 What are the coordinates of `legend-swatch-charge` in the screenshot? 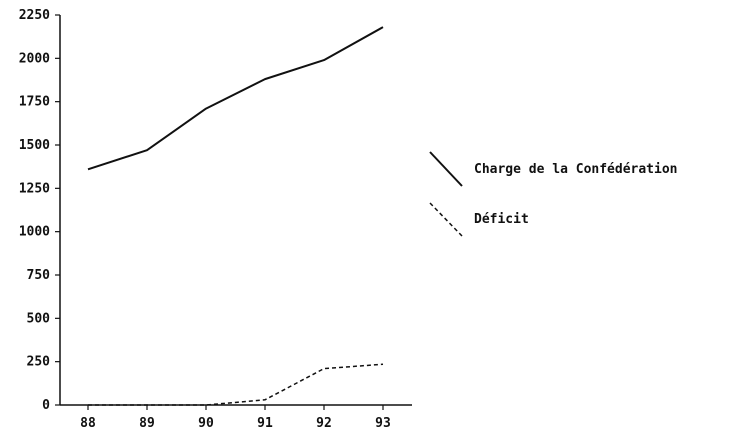 It's located at (446, 169).